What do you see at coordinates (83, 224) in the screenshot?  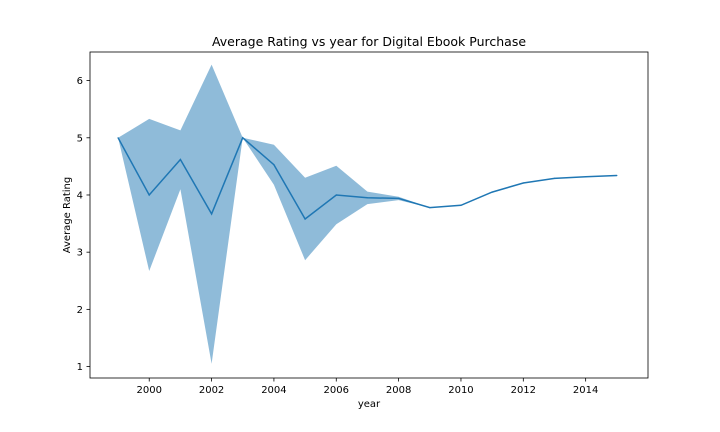 I see `y-axis-ticks: 1 2 3 4 5 6` at bounding box center [83, 224].